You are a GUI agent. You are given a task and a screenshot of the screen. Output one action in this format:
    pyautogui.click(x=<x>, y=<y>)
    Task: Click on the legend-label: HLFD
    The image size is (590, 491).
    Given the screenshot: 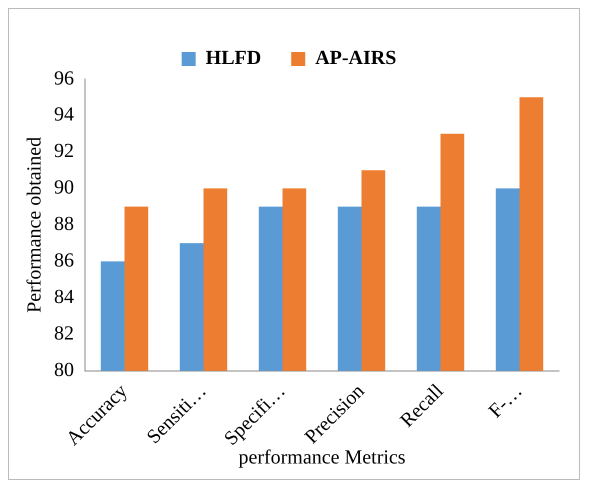 What is the action you would take?
    pyautogui.click(x=234, y=58)
    